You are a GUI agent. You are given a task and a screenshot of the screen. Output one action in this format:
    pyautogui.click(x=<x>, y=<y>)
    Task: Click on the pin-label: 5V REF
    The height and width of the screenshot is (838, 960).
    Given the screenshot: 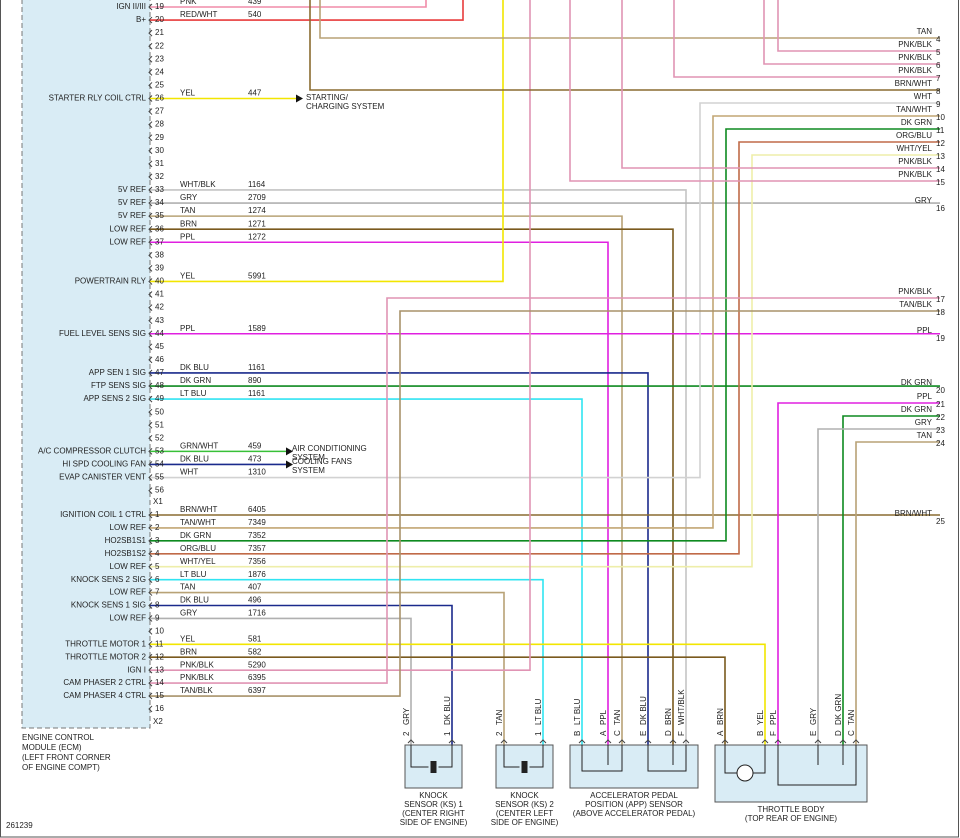 What is the action you would take?
    pyautogui.click(x=132, y=215)
    